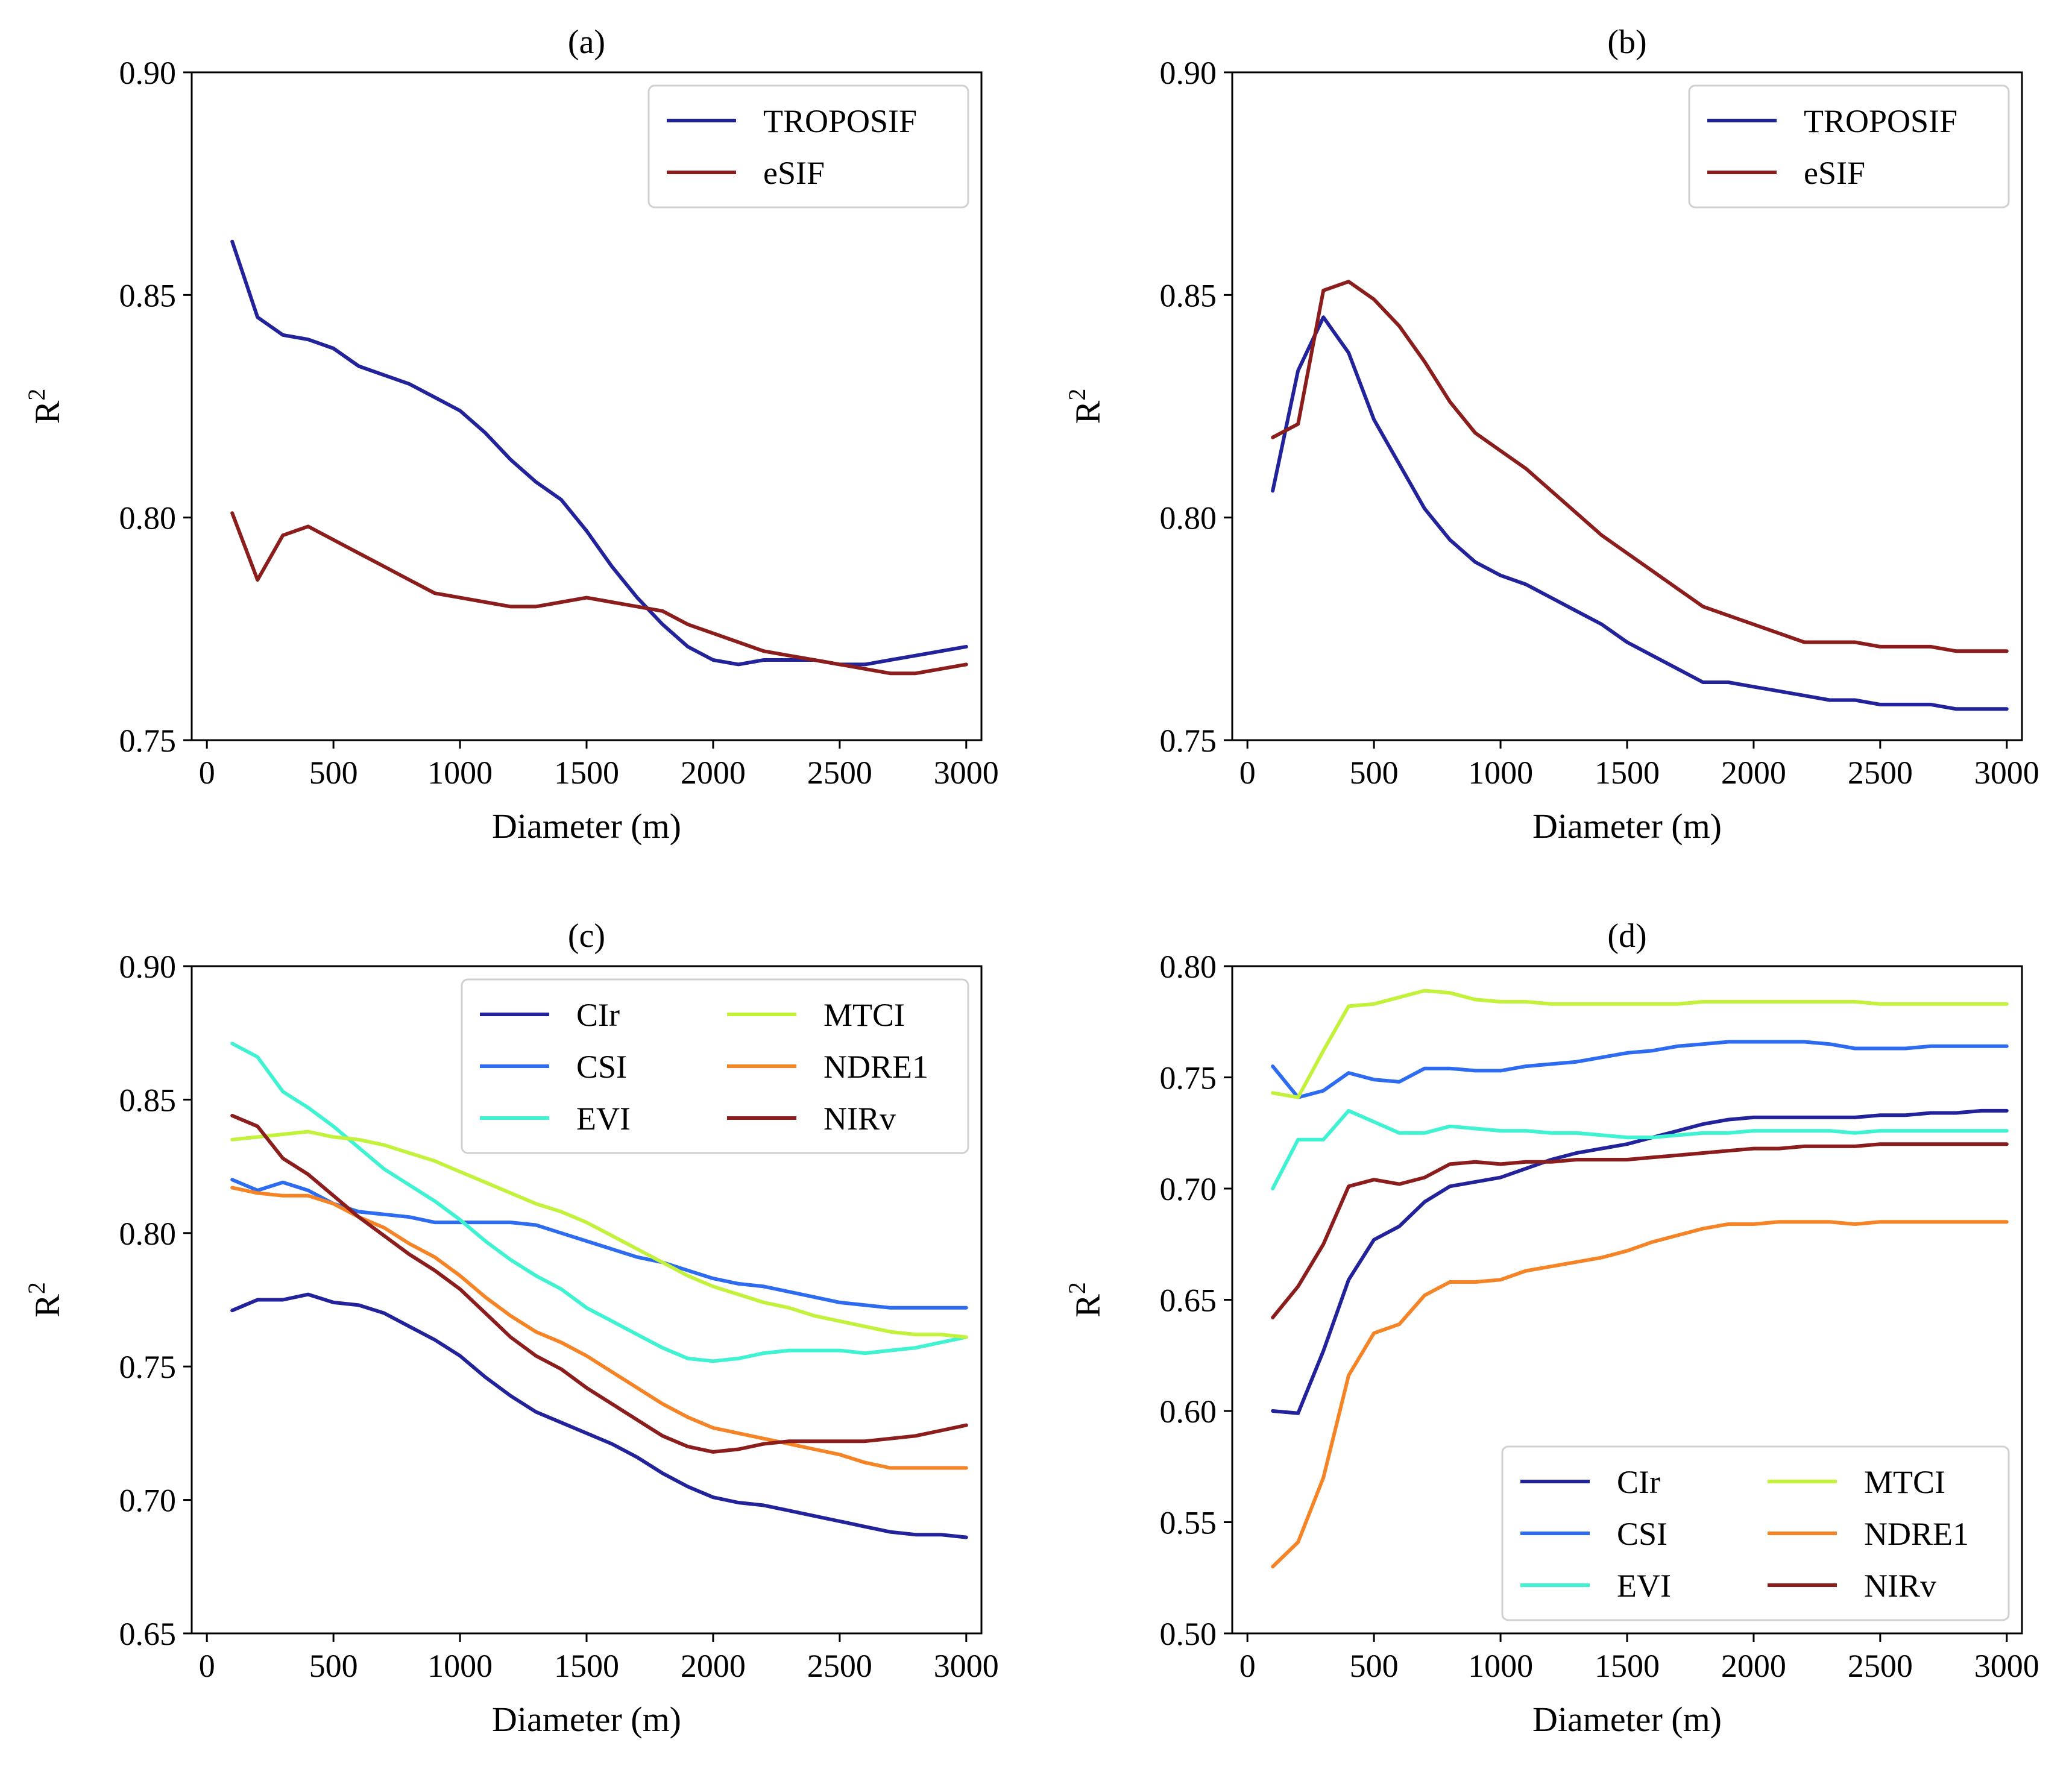  Describe the element at coordinates (1188, 1412) in the screenshot. I see `y-tick-label: 0.60` at that location.